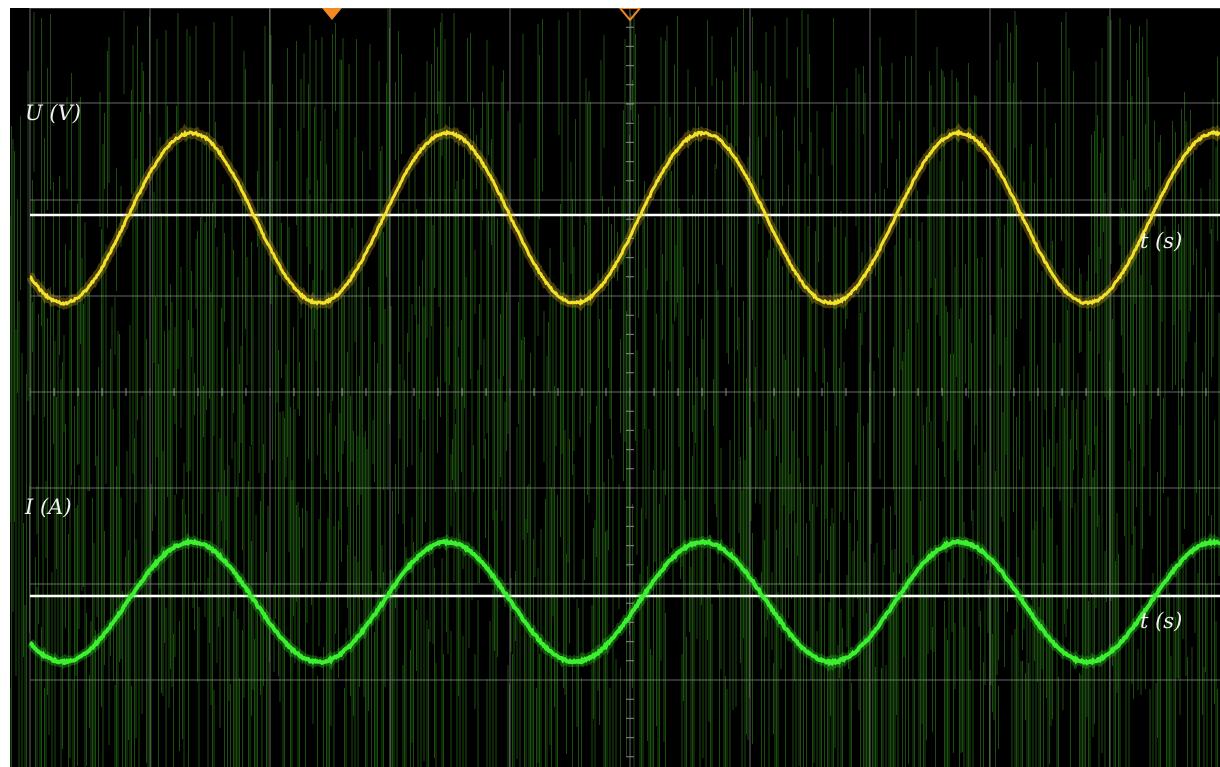 This screenshot has height=767, width=1220. Describe the element at coordinates (1161, 621) in the screenshot. I see `i-time-label: t (s)` at that location.